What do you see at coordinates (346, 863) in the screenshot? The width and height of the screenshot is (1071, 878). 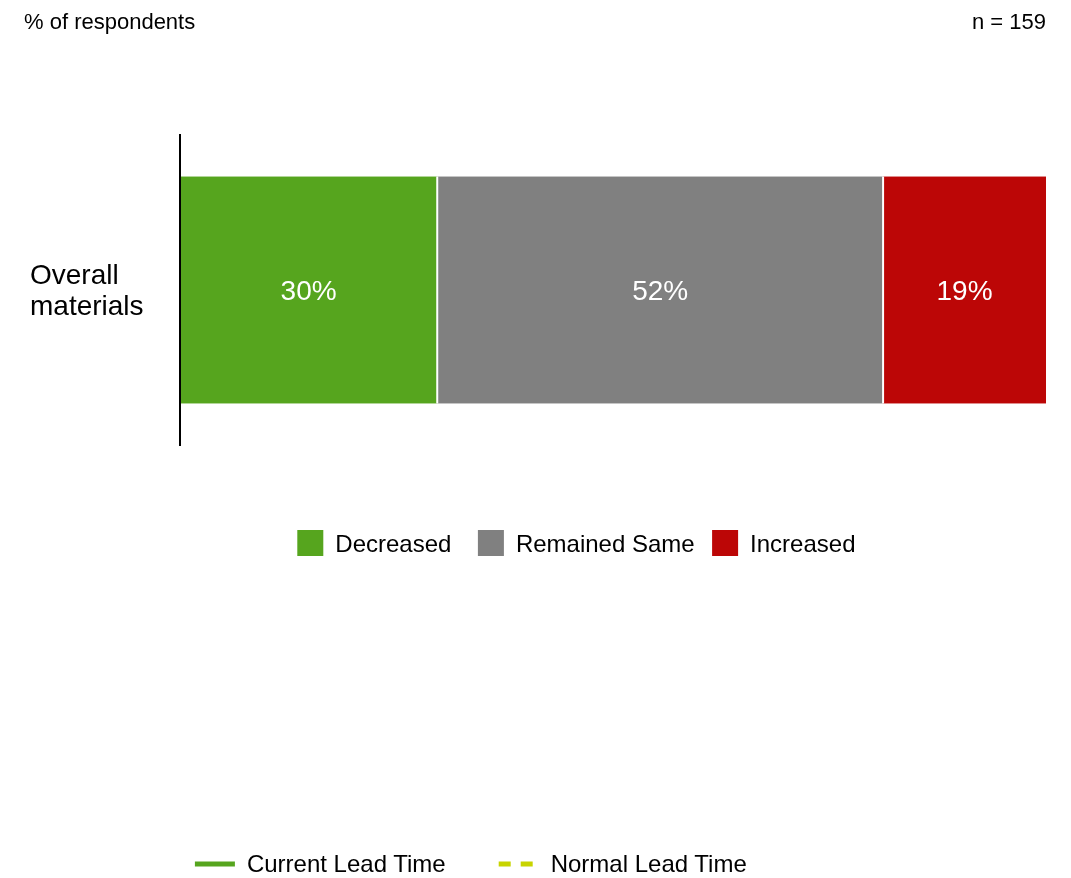 I see `legend-label: Current Lead Time` at bounding box center [346, 863].